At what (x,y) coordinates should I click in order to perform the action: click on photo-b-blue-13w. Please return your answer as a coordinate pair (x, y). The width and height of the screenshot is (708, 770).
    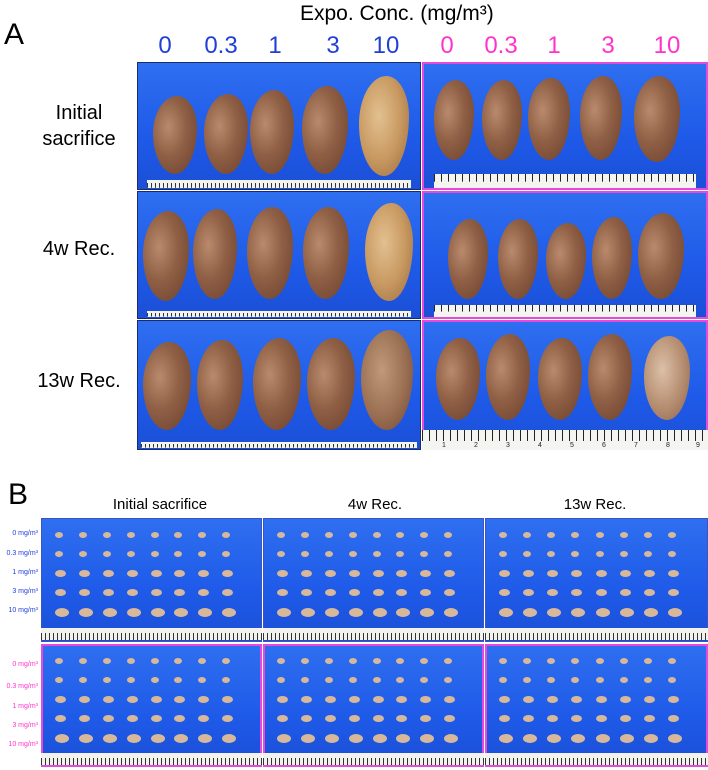
    Looking at the image, I should click on (596, 580).